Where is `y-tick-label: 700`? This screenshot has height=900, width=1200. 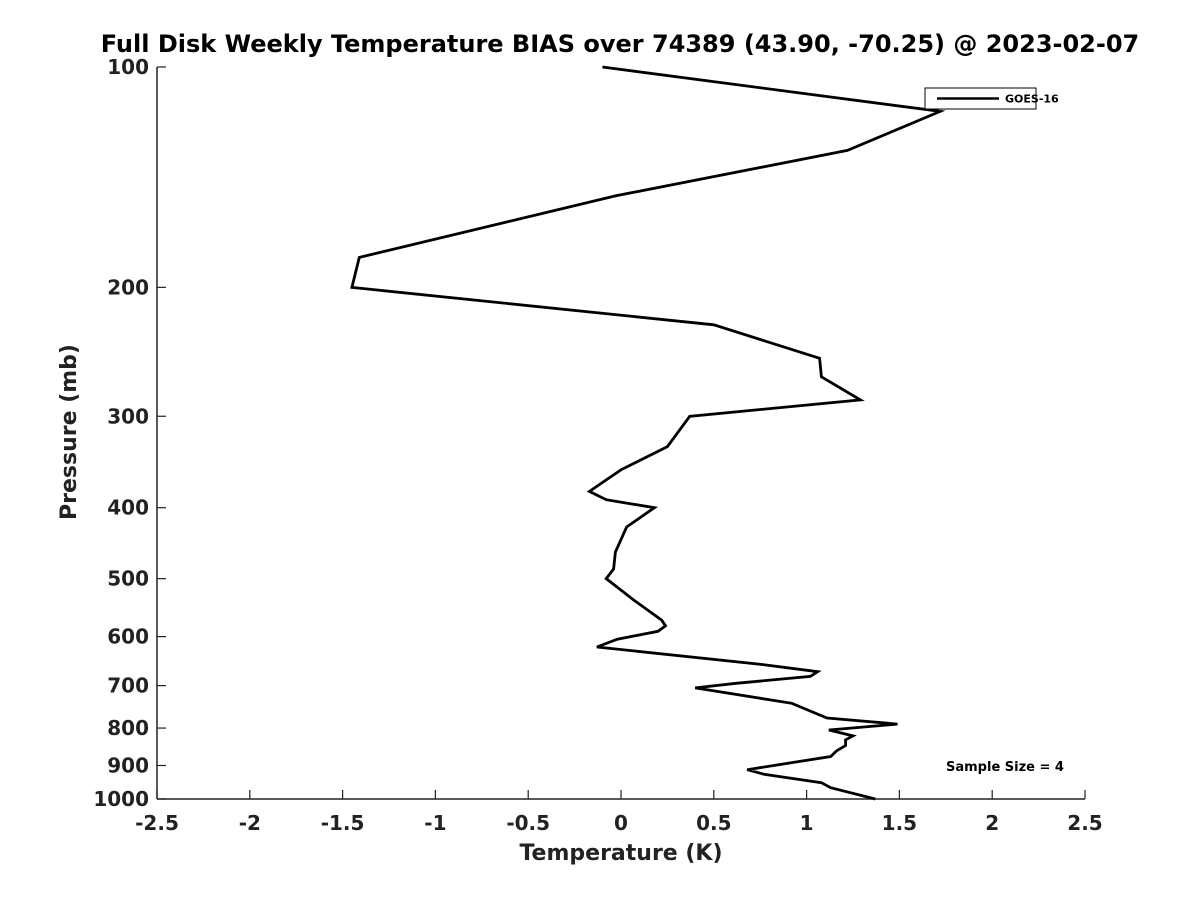
y-tick-label: 700 is located at coordinates (128, 686).